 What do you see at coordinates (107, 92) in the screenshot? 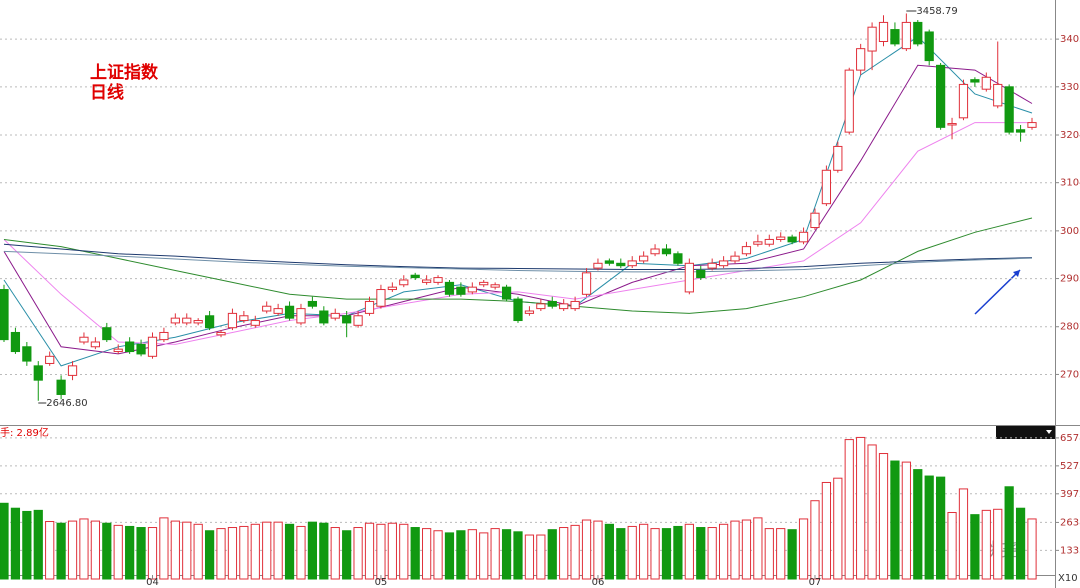
I see `chart-subtitle: 日线` at bounding box center [107, 92].